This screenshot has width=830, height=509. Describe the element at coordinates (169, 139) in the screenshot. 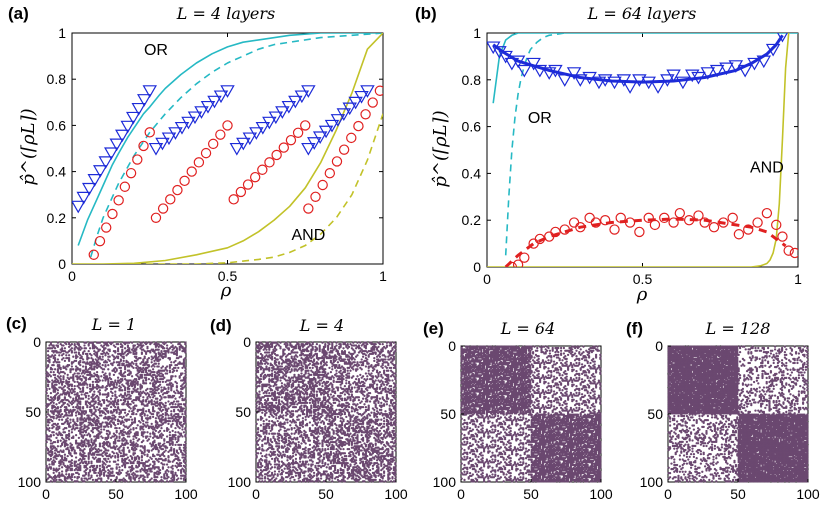

I see `panel-a-triangle-point` at that location.